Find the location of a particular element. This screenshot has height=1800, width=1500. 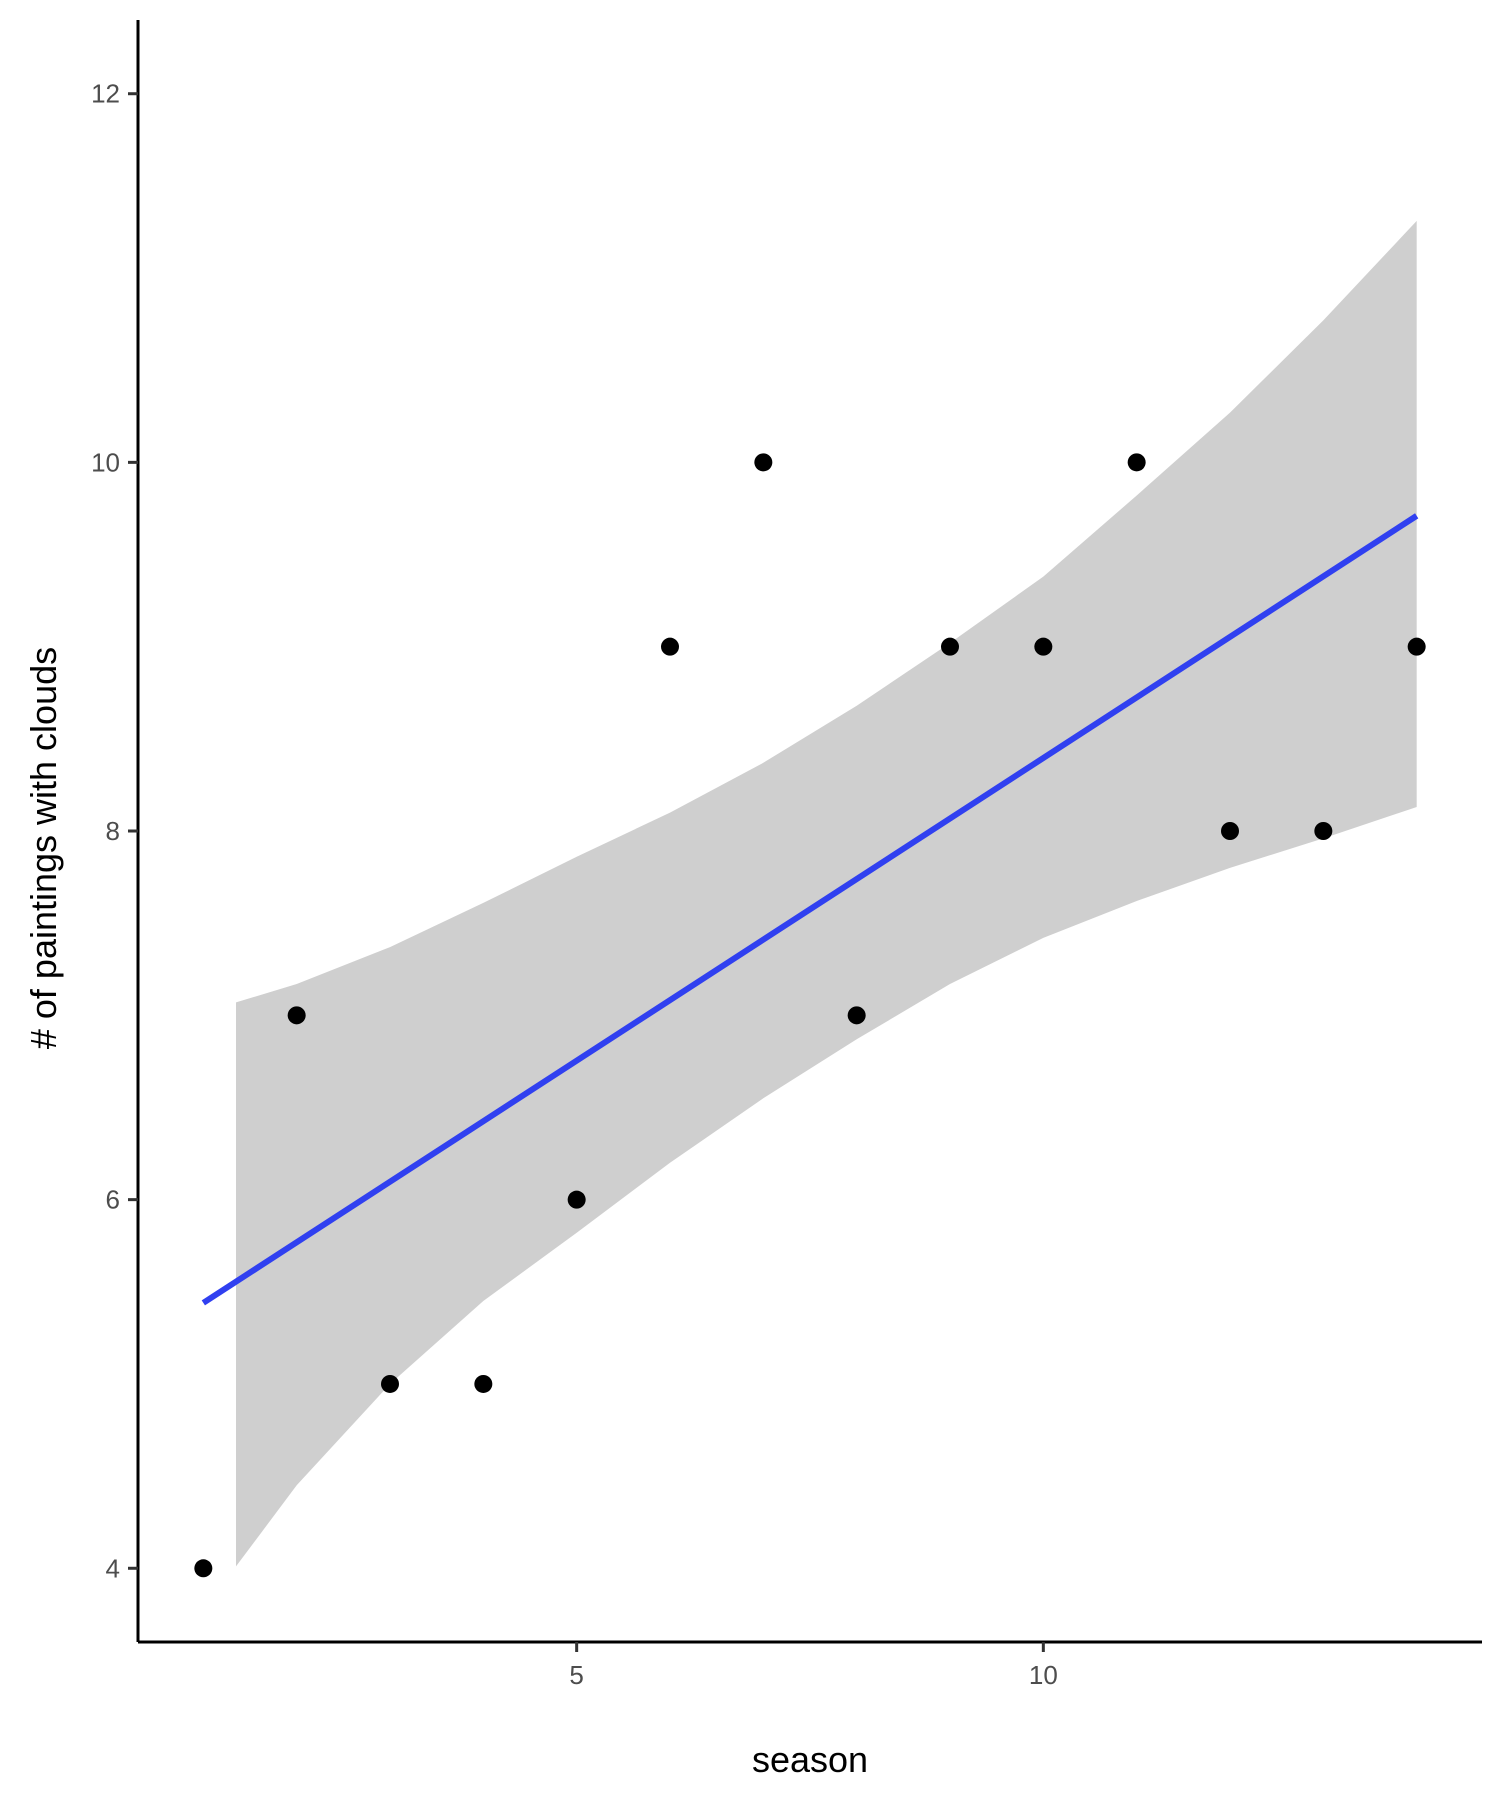

y-axis-title: # of paintings with clouds is located at coordinates (43, 848).